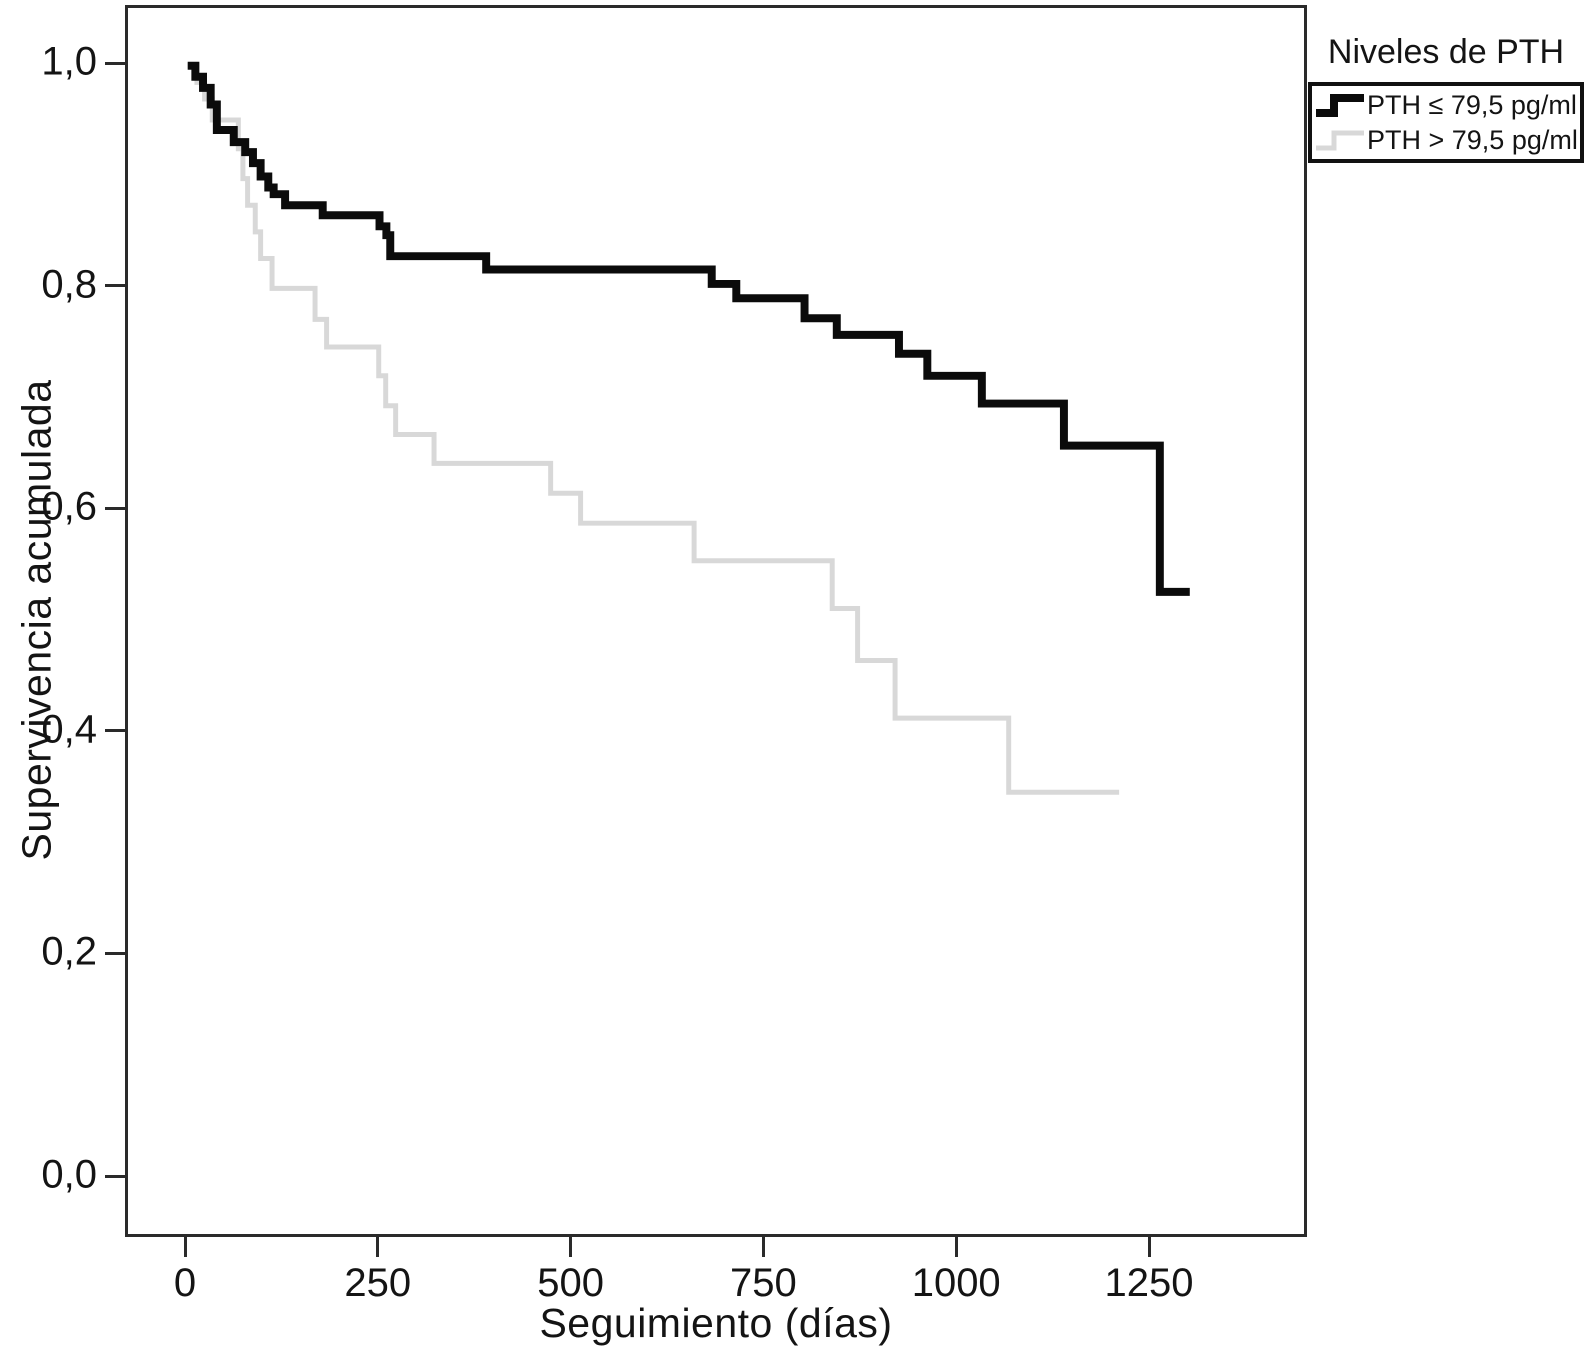 This screenshot has width=1587, height=1358. What do you see at coordinates (1340, 140) in the screenshot?
I see `gray-step-line-icon` at bounding box center [1340, 140].